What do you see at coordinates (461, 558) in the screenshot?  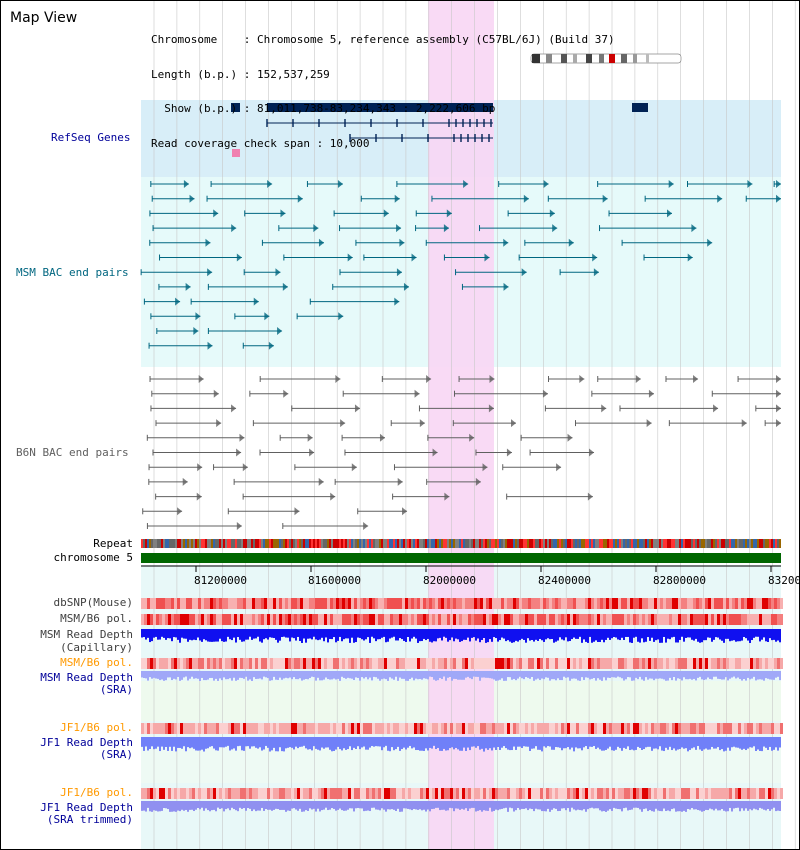 I see `chromosome-bar` at bounding box center [461, 558].